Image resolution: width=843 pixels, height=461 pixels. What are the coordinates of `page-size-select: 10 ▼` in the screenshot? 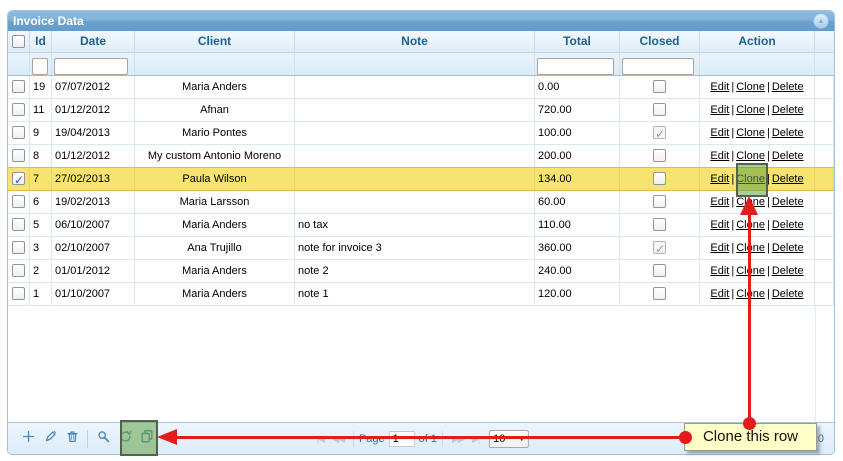 It's located at (509, 439).